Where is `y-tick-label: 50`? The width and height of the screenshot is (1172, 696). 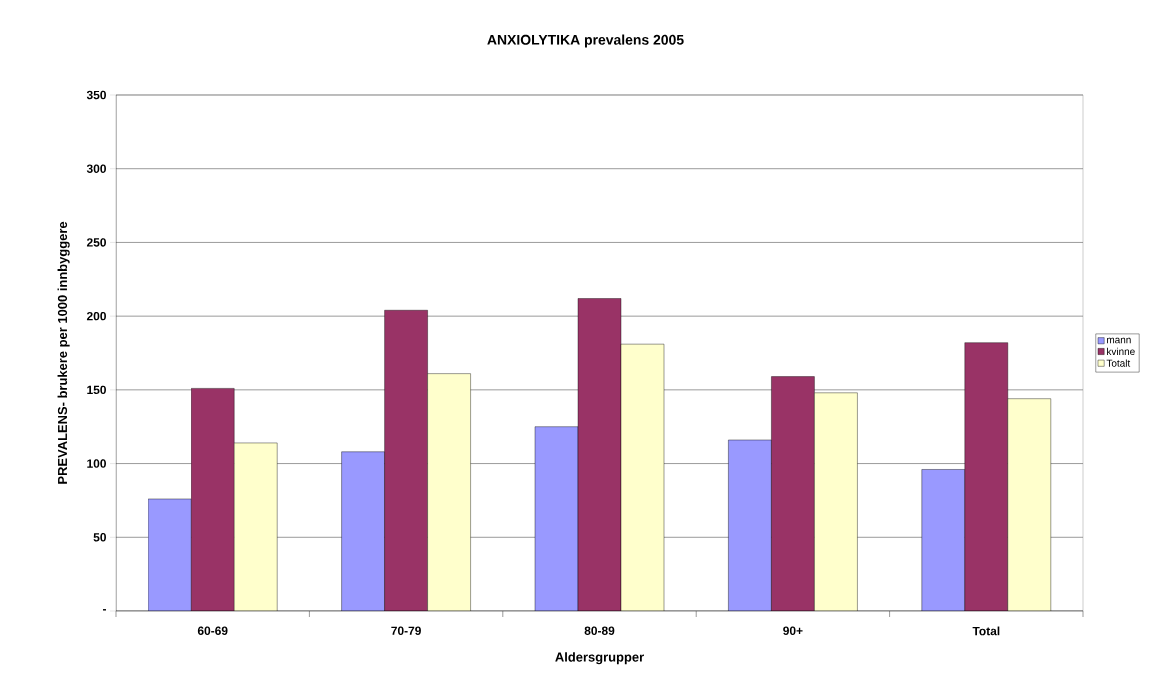 y-tick-label: 50 is located at coordinates (99, 537).